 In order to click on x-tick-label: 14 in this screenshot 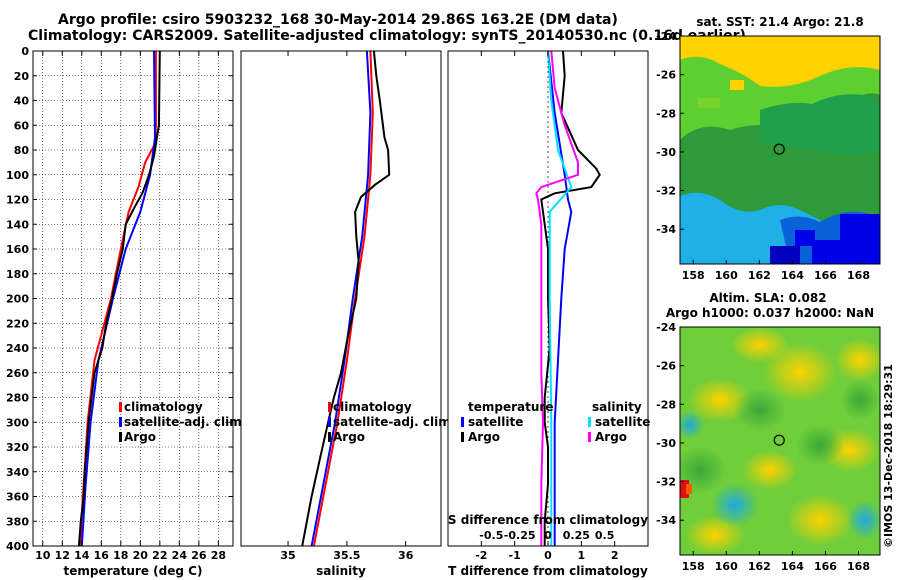, I will do `click(82, 555)`.